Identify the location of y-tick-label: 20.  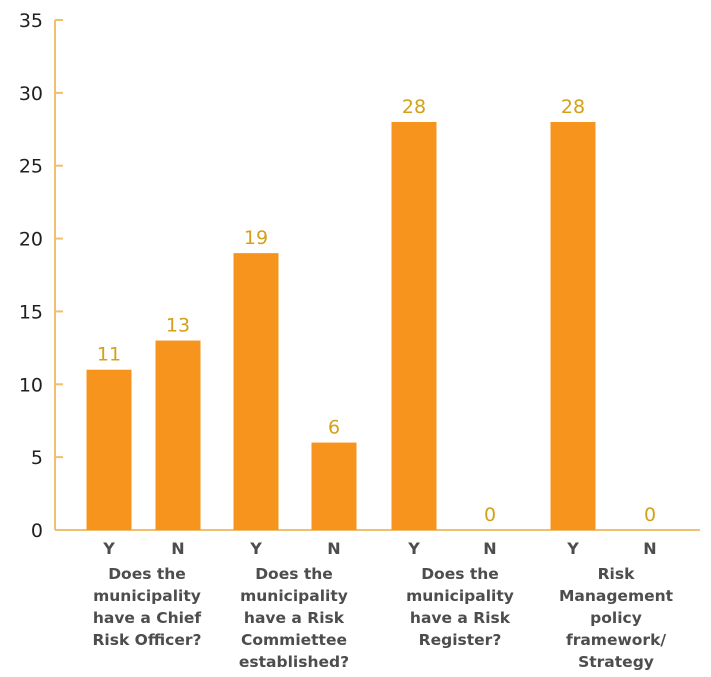
(31, 240).